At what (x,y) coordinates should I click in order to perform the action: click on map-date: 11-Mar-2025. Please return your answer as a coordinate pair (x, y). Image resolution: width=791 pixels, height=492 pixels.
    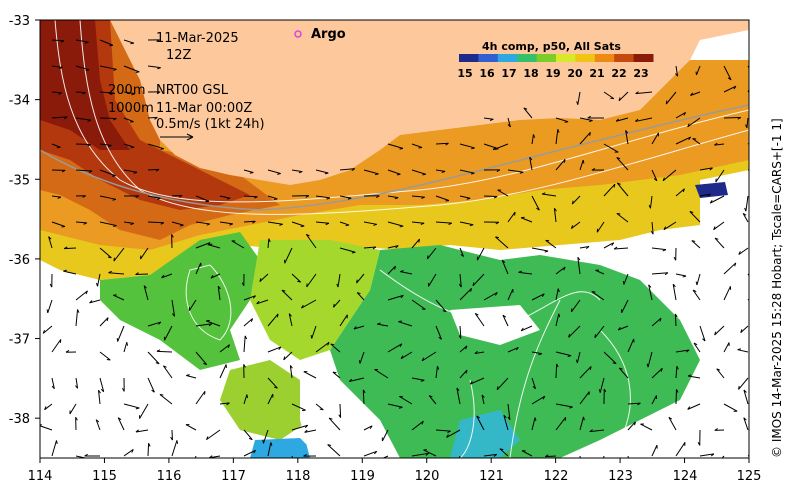
    Looking at the image, I should click on (197, 38).